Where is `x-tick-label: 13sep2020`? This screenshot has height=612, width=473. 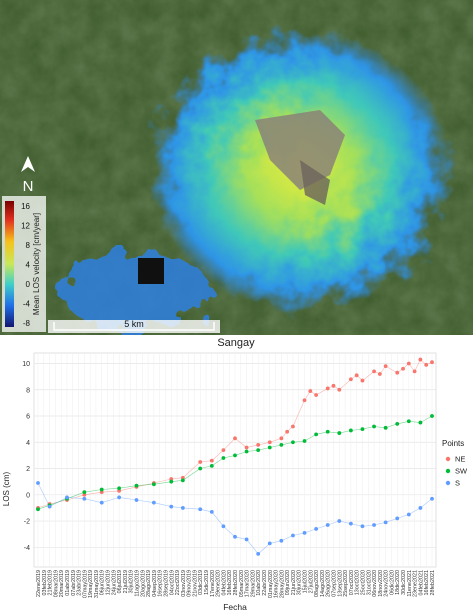
x-tick-label: 13sep2020 is located at coordinates (340, 583).